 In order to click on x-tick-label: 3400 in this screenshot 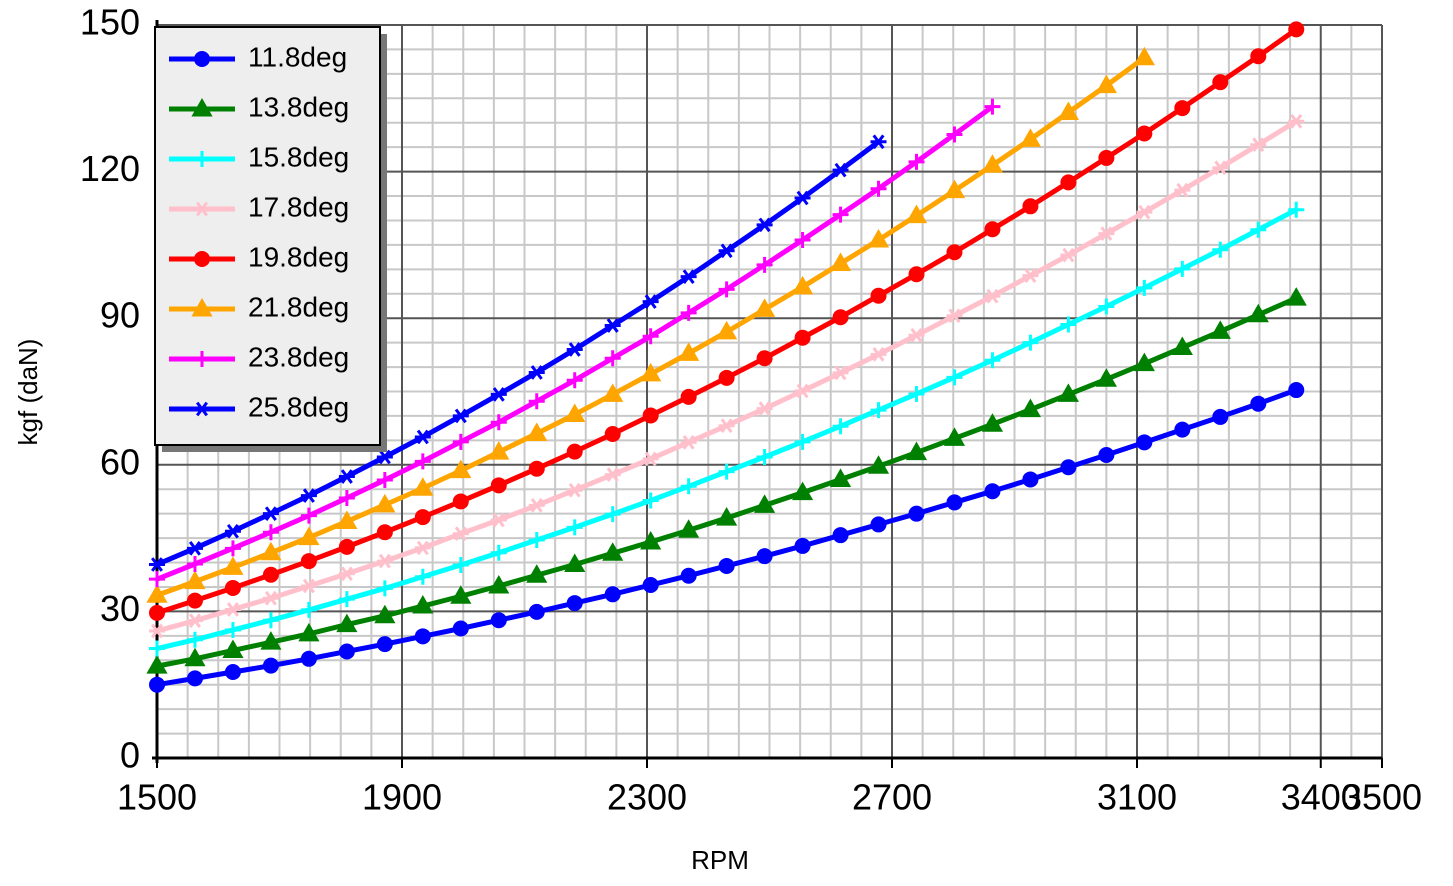, I will do `click(1321, 797)`.